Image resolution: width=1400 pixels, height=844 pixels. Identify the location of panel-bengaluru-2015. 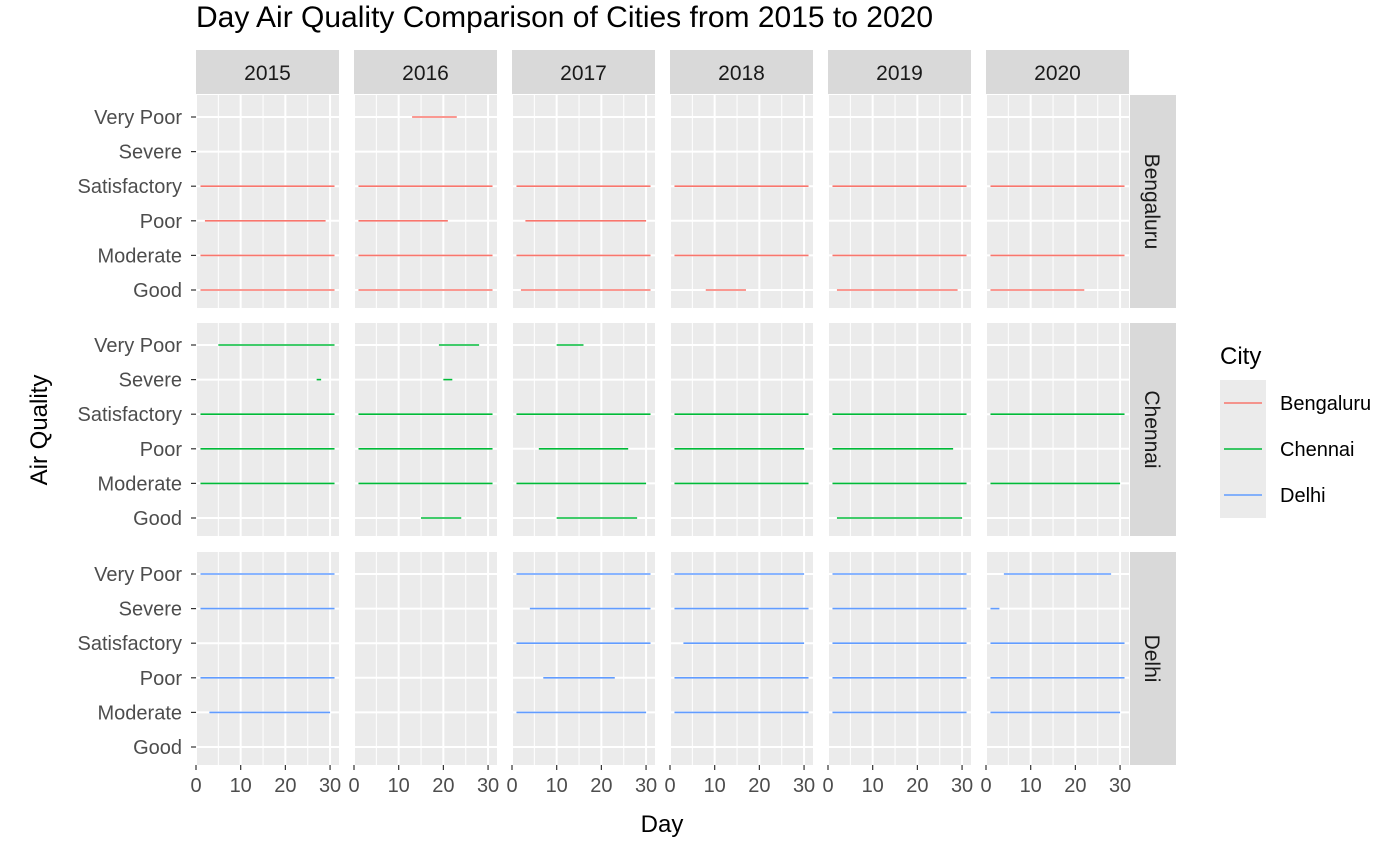
(267, 201).